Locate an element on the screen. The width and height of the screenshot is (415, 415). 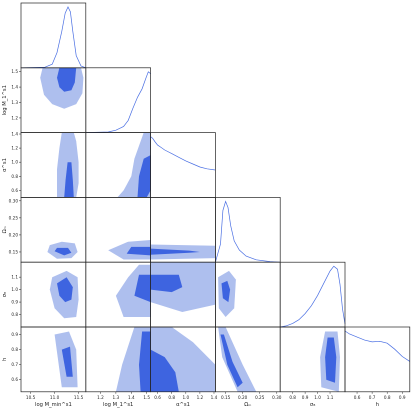
panel-alpha-Om is located at coordinates (183, 252).